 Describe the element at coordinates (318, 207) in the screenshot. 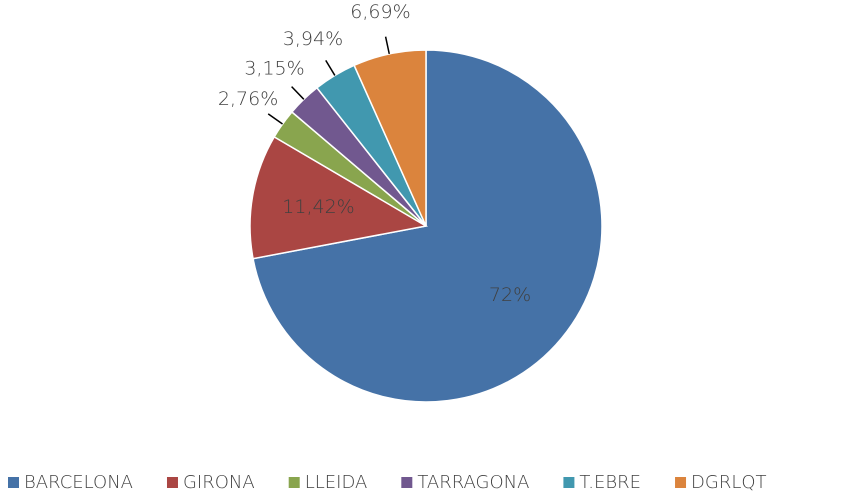

I see `data-label: 11,42%` at that location.